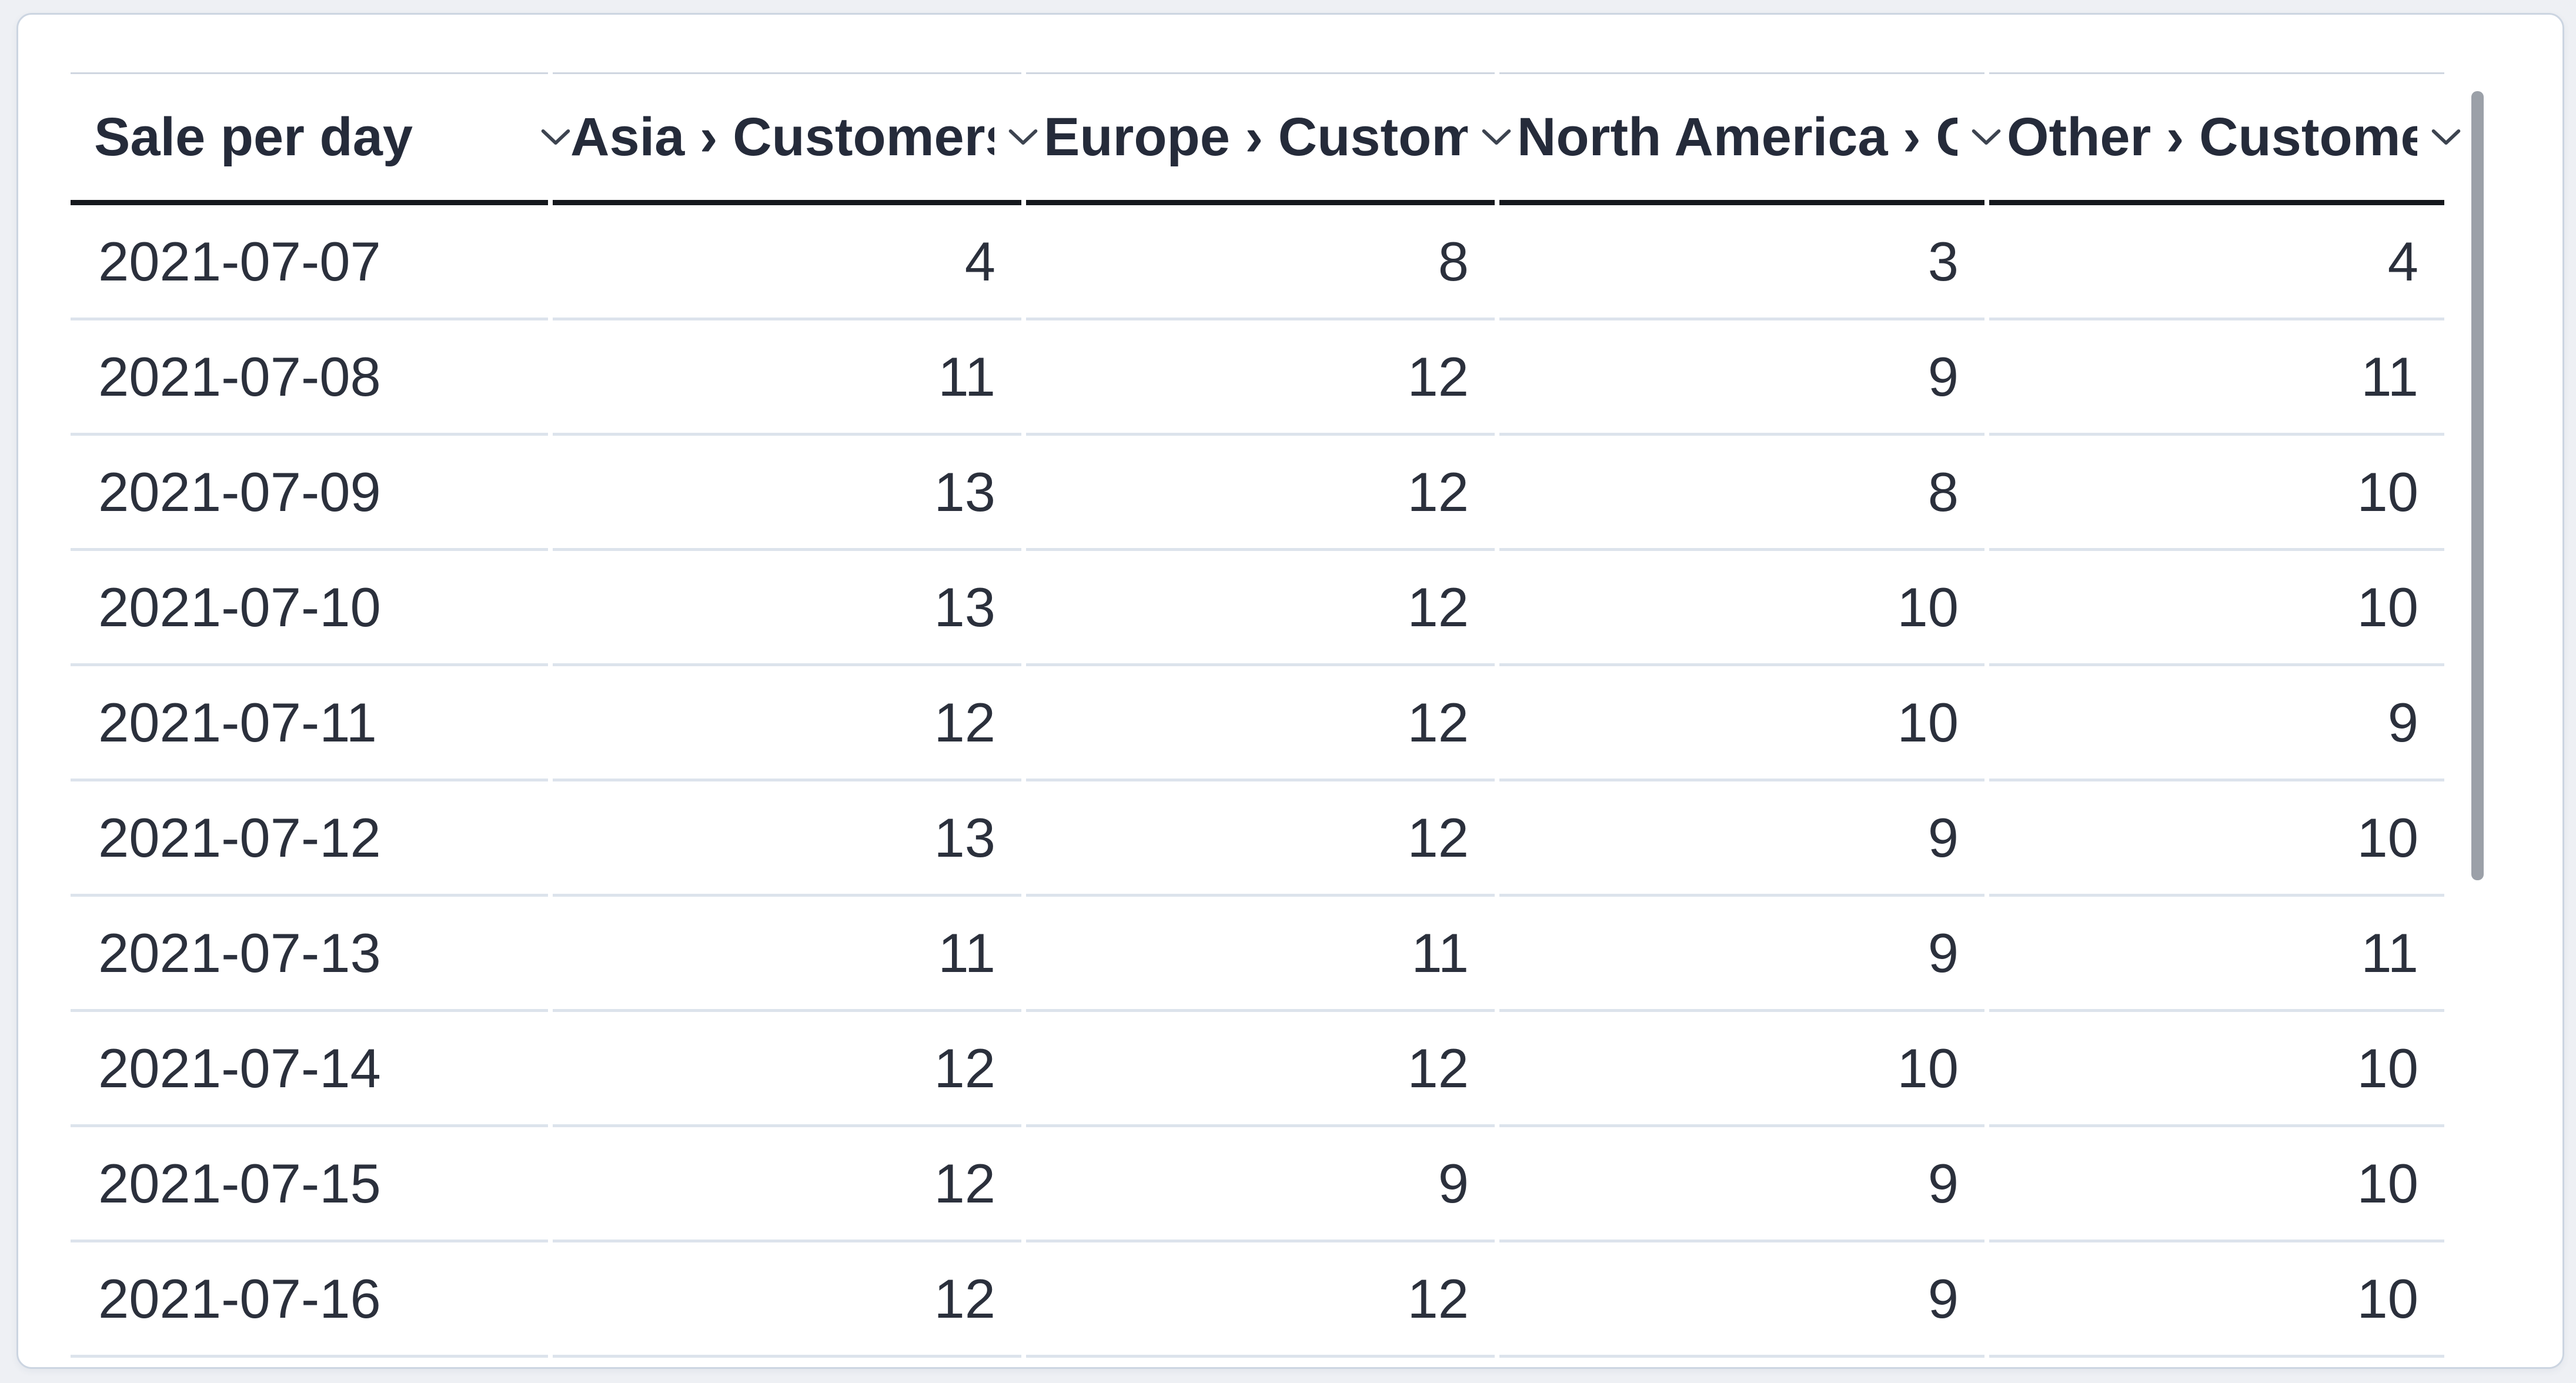 The width and height of the screenshot is (2576, 1383). Describe the element at coordinates (309, 608) in the screenshot. I see `date-cell: 2021-07-10` at that location.